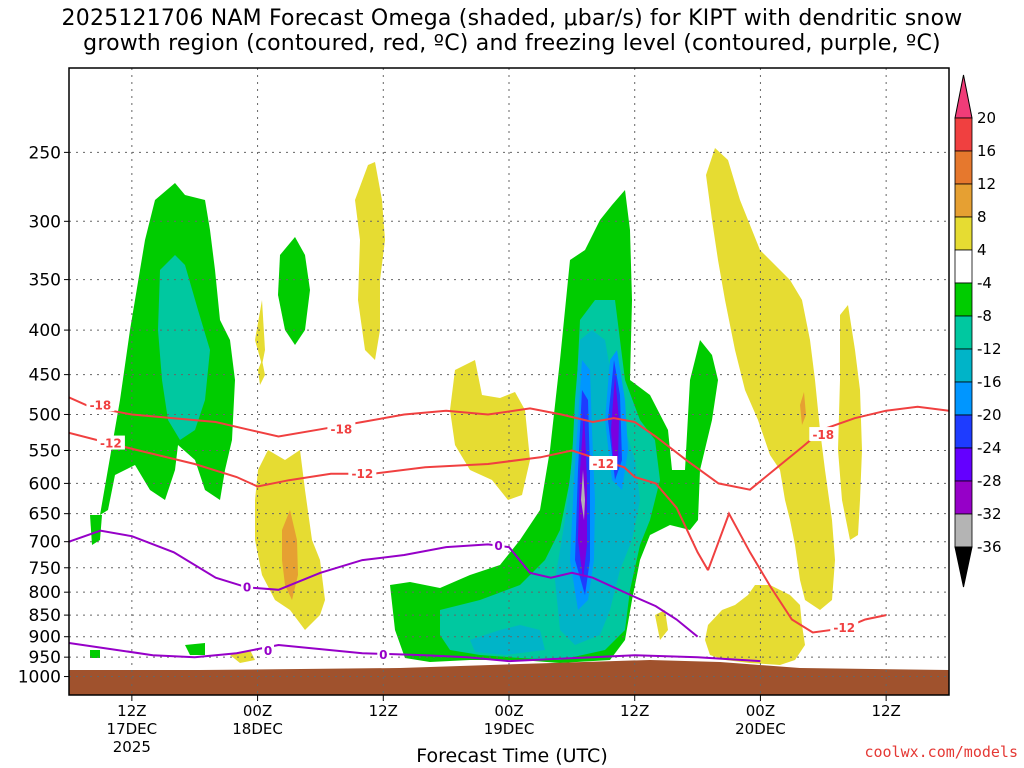 Image resolution: width=1024 pixels, height=768 pixels. What do you see at coordinates (982, 217) in the screenshot?
I see `colorbar-label: 8` at bounding box center [982, 217].